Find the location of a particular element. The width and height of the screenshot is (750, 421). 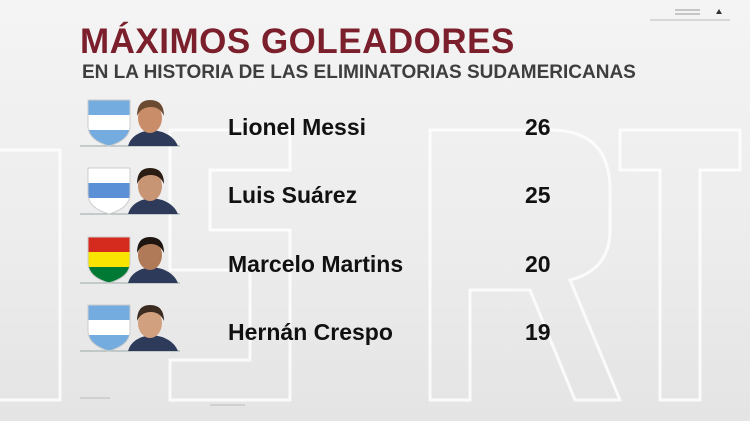

scorer-row: Marcelo Martins 20 is located at coordinates (375, 265).